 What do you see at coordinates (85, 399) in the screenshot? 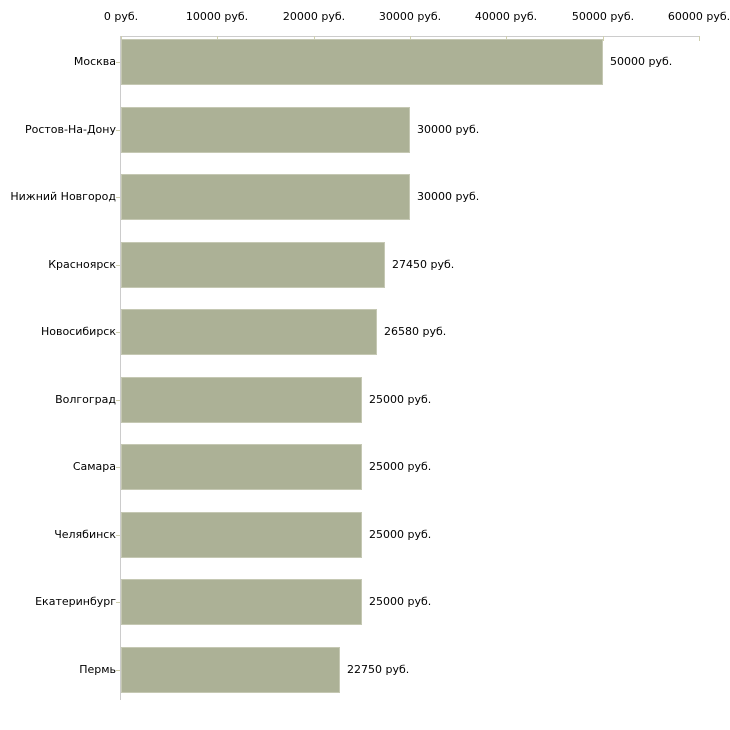
I see `category-label: Волгоград` at bounding box center [85, 399].